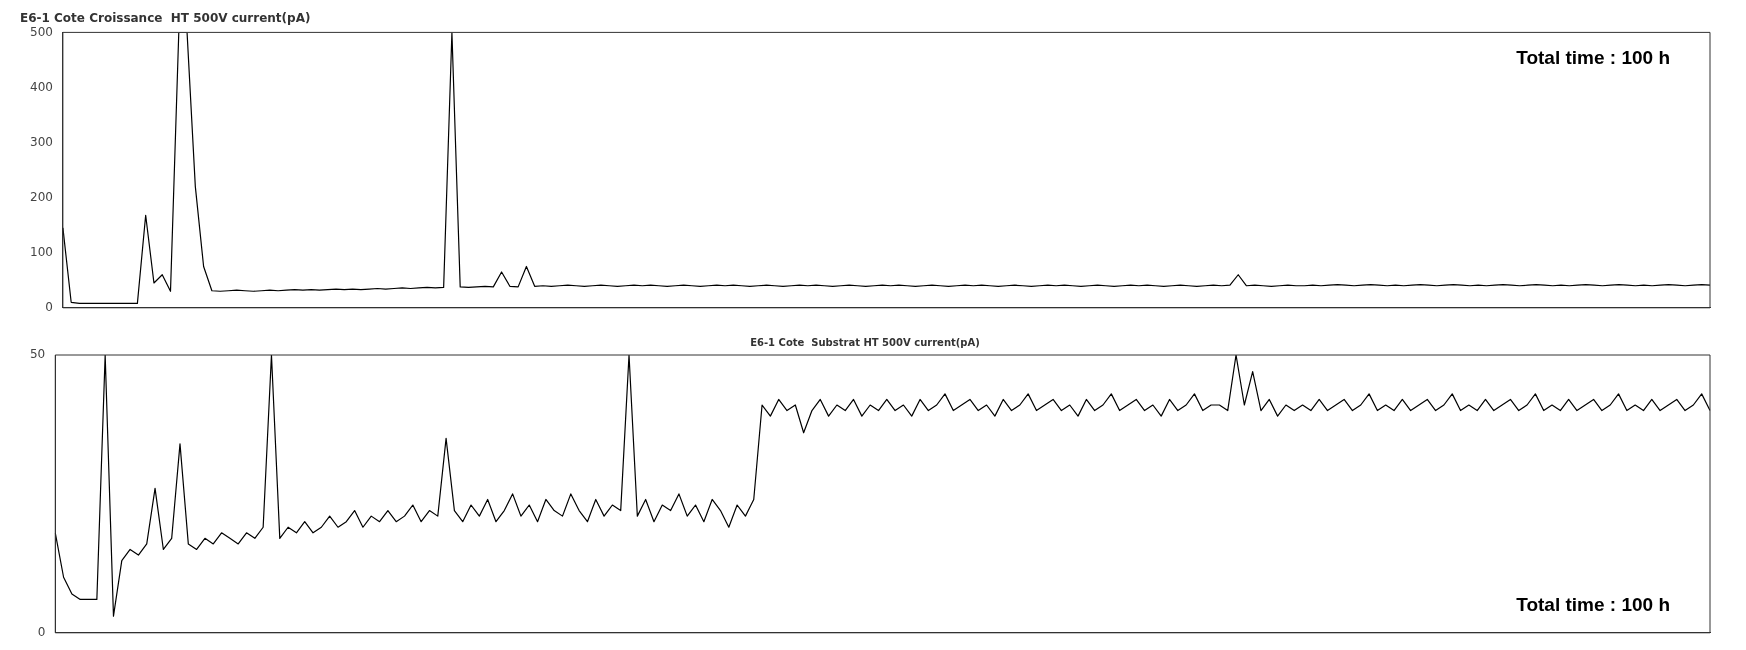  I want to click on y-tick-label: 300, so click(41, 141).